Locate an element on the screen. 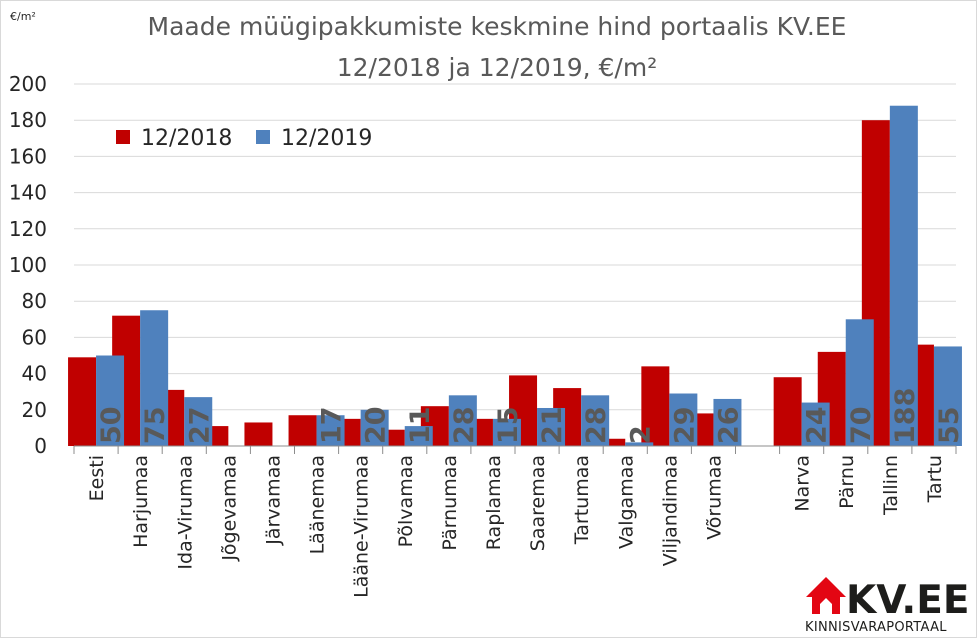 Image resolution: width=977 pixels, height=638 pixels. data-label: 11 is located at coordinates (420, 425).